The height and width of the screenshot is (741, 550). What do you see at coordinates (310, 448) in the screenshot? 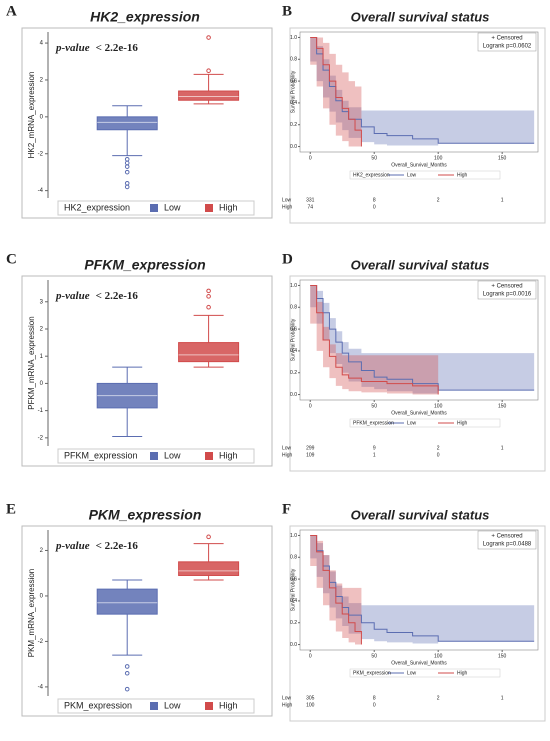
I see `risk-count: 299` at bounding box center [310, 448].